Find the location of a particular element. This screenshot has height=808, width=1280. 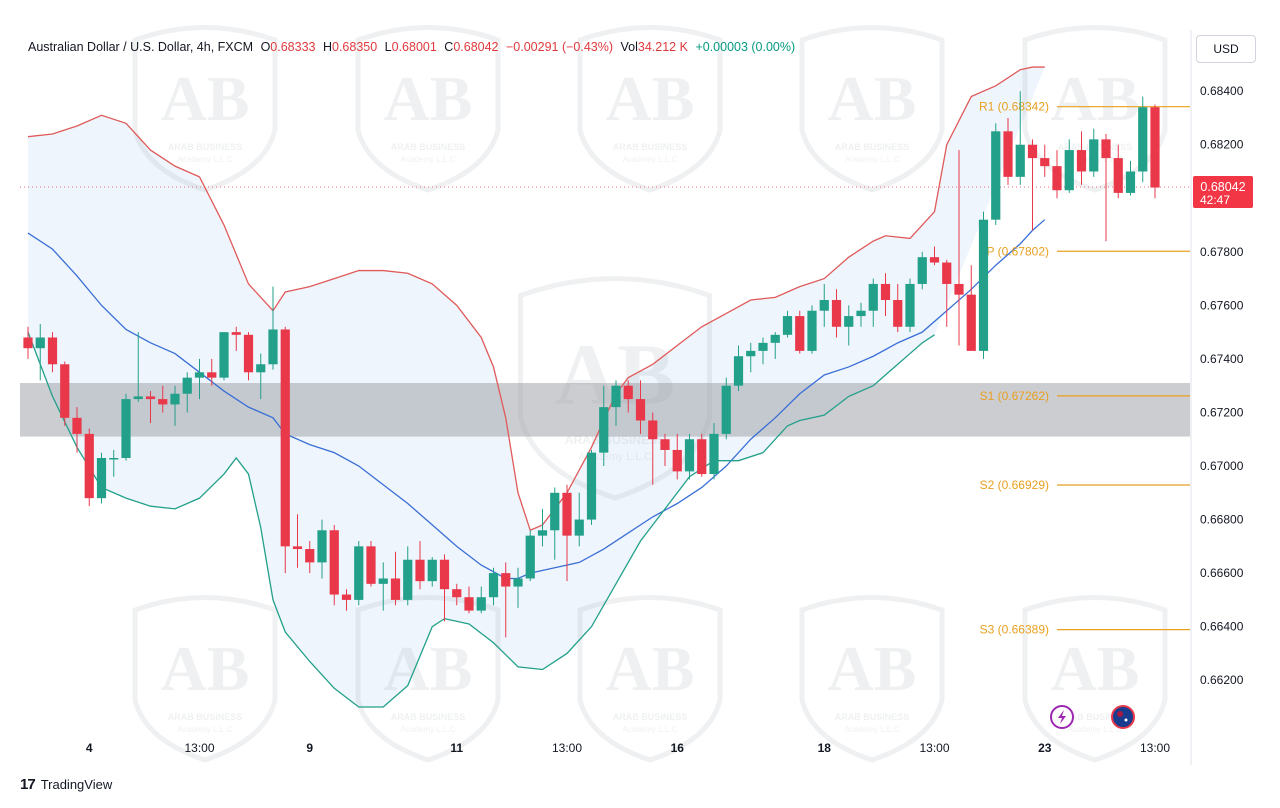

price-tick-label: 0.67200 is located at coordinates (1222, 412).